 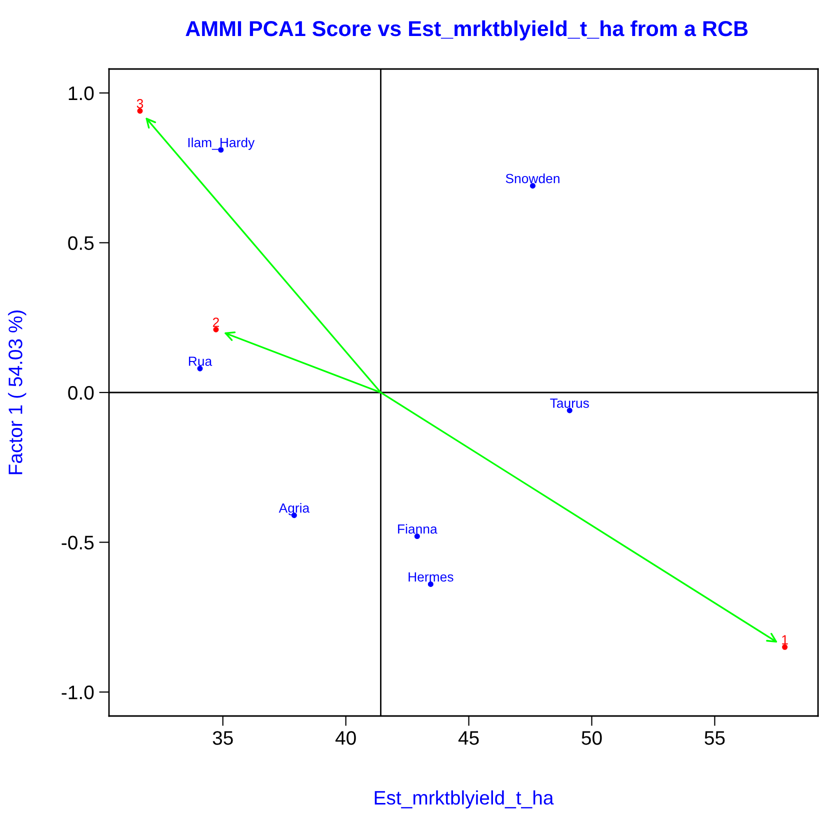 I want to click on y-tick-label: 1.0, so click(x=81, y=93).